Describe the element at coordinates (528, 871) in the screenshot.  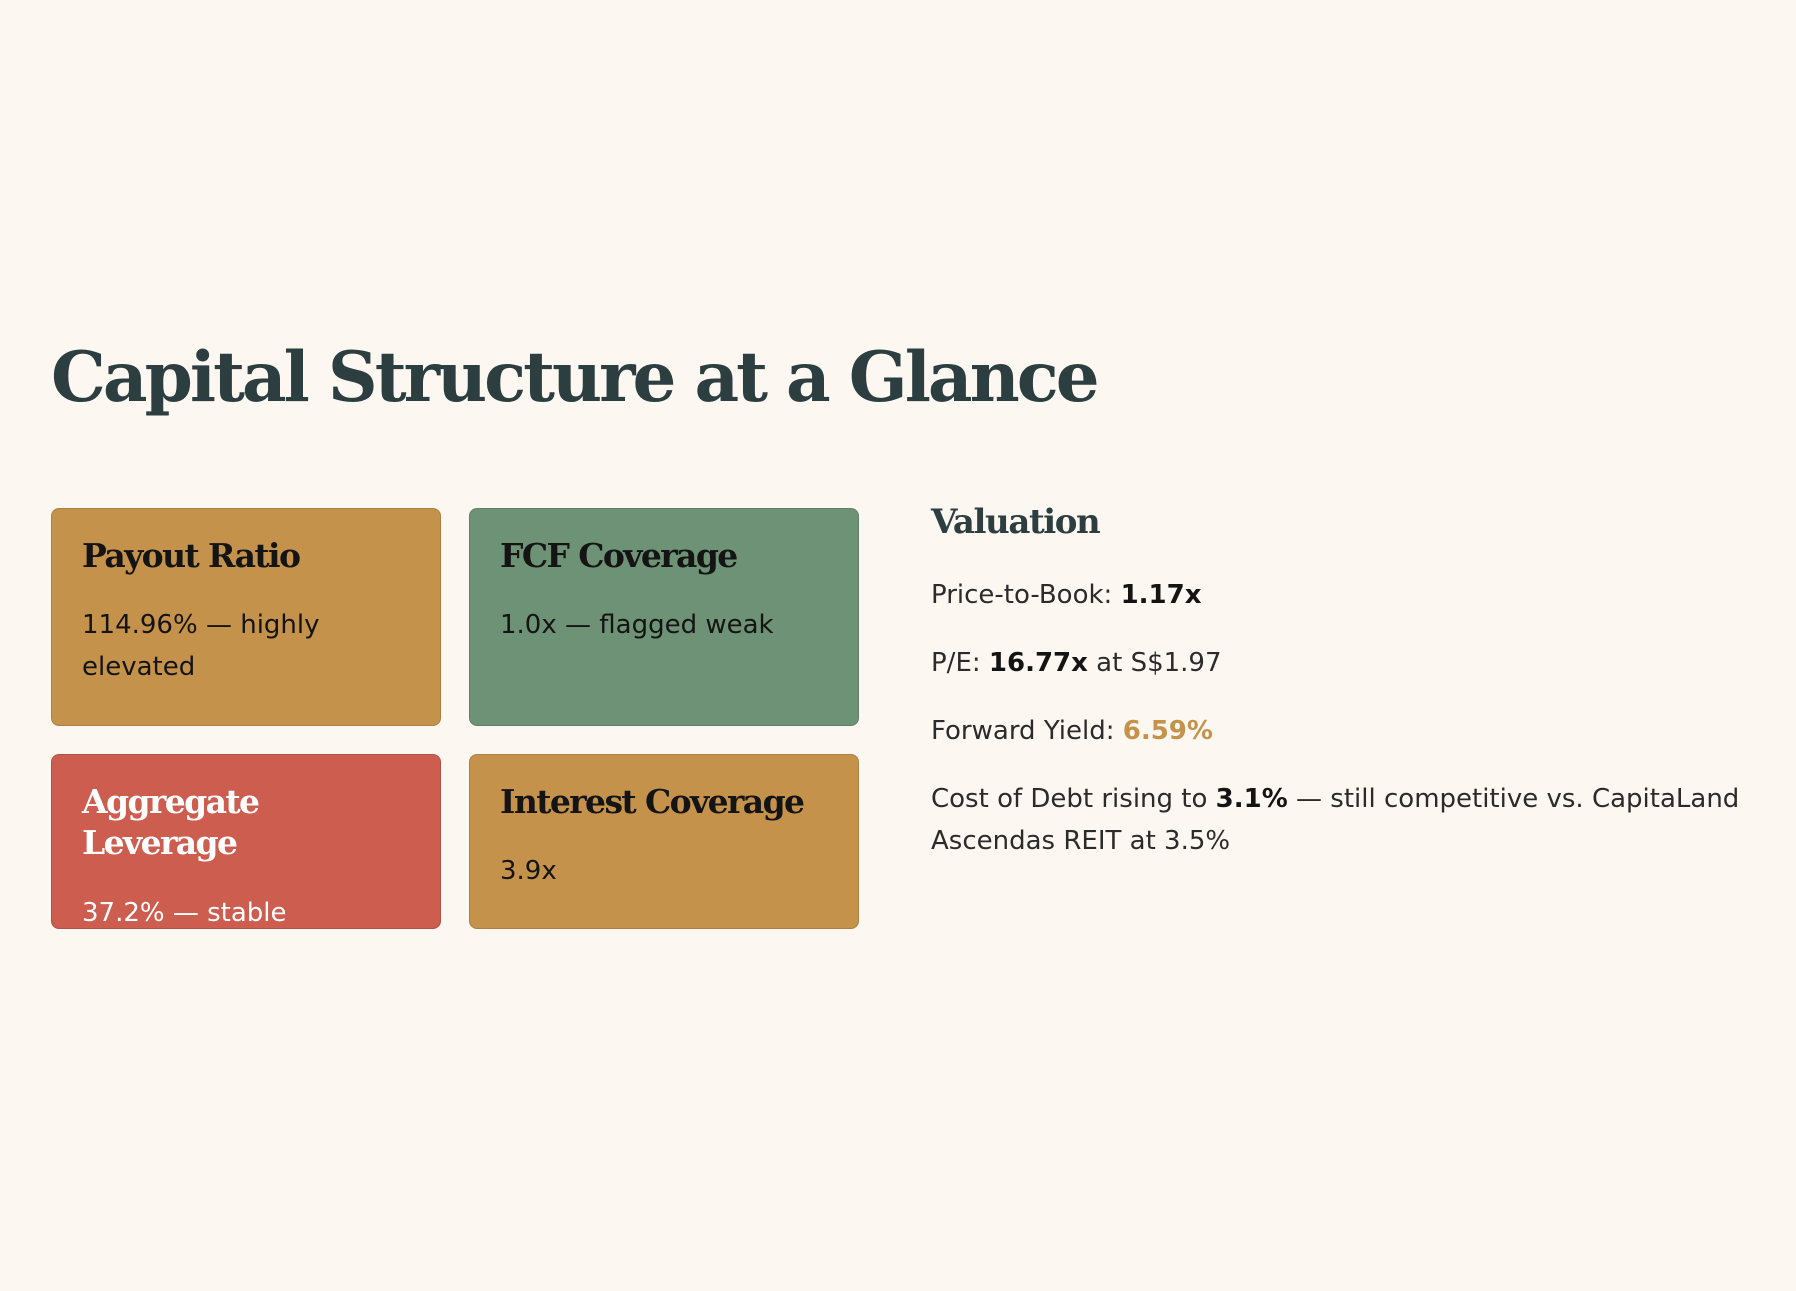
I see `card-value: 3.9x` at that location.